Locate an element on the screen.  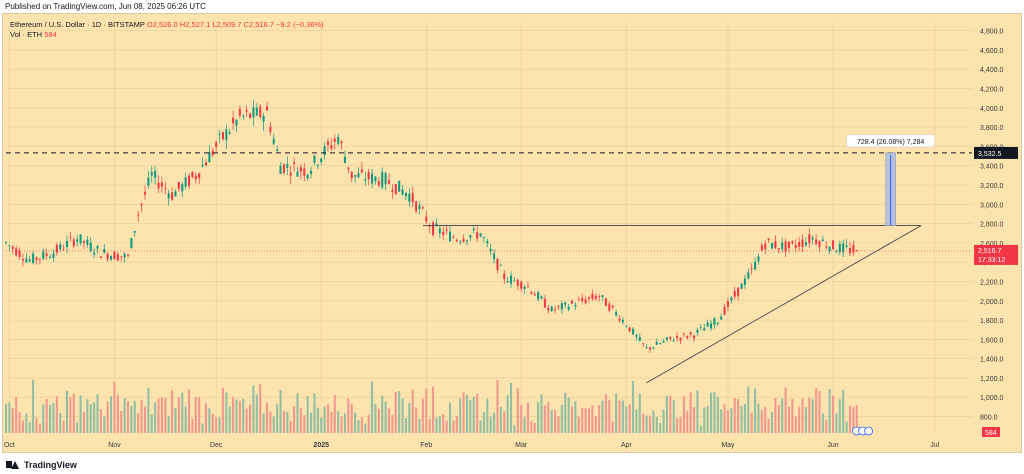
x-tick-label: 2025 is located at coordinates (321, 445).